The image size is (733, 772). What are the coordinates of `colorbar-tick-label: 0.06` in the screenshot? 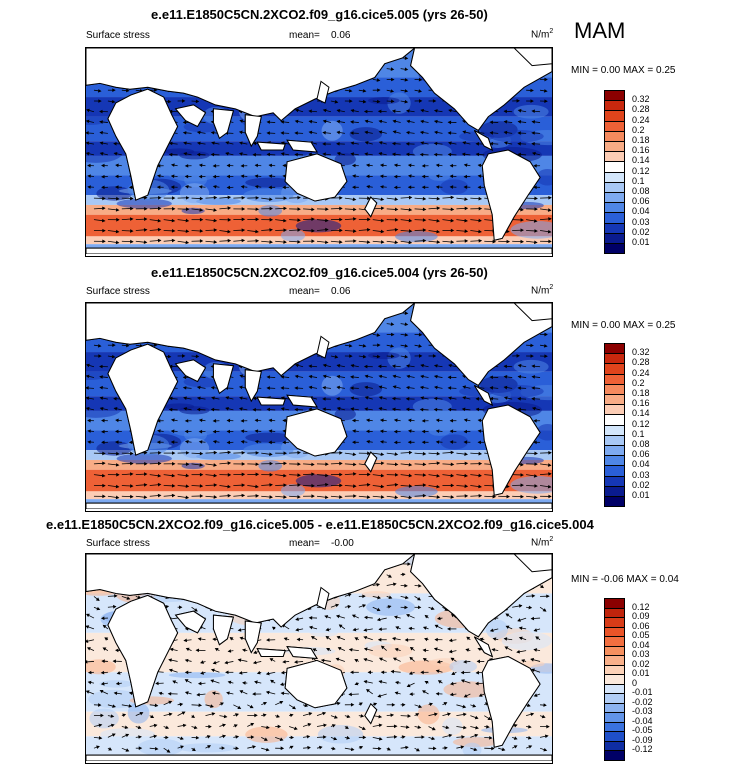 It's located at (641, 625).